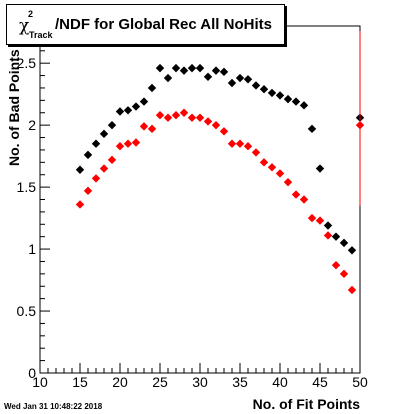 This screenshot has width=400, height=414. Describe the element at coordinates (14, 107) in the screenshot. I see `y-axis-label: No. of Bad Points` at that location.